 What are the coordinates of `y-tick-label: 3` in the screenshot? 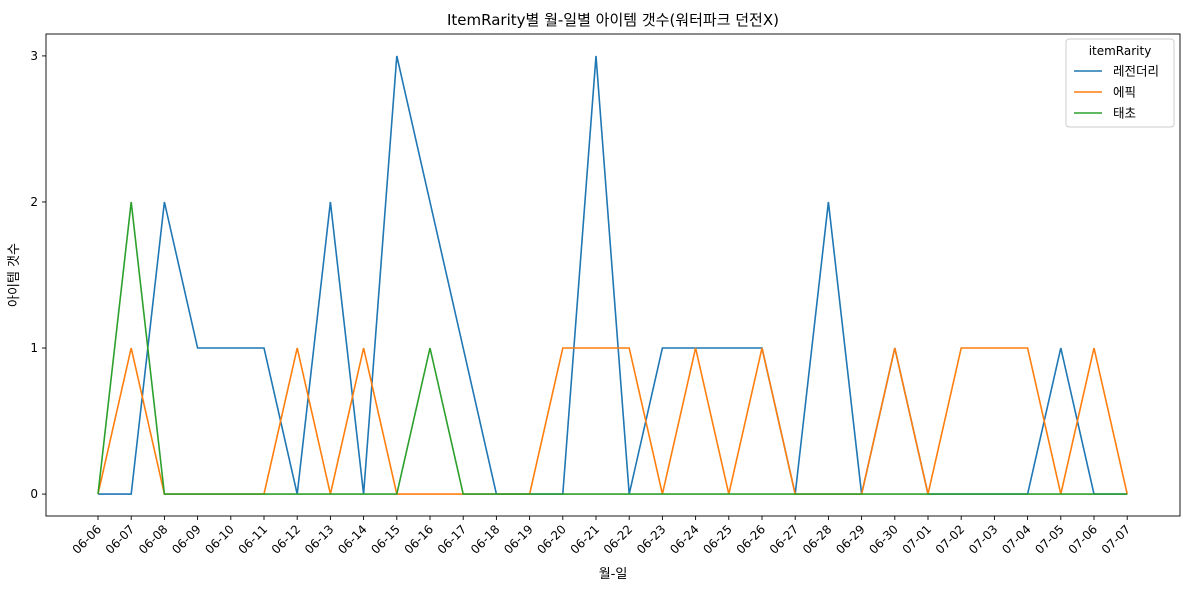 It's located at (34, 56).